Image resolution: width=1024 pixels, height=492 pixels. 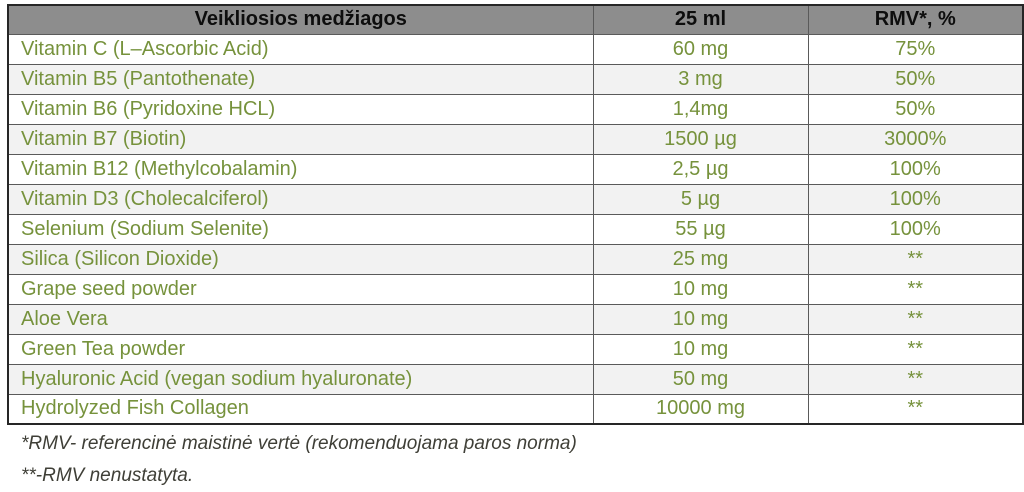 I want to click on substance-name-cell: Green Tea powder, so click(x=300, y=349).